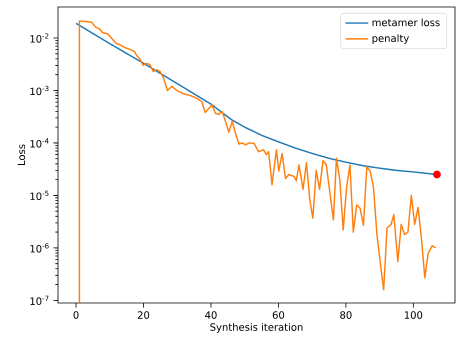 The width and height of the screenshot is (463, 346). Describe the element at coordinates (278, 315) in the screenshot. I see `x-tick-label: 60` at that location.